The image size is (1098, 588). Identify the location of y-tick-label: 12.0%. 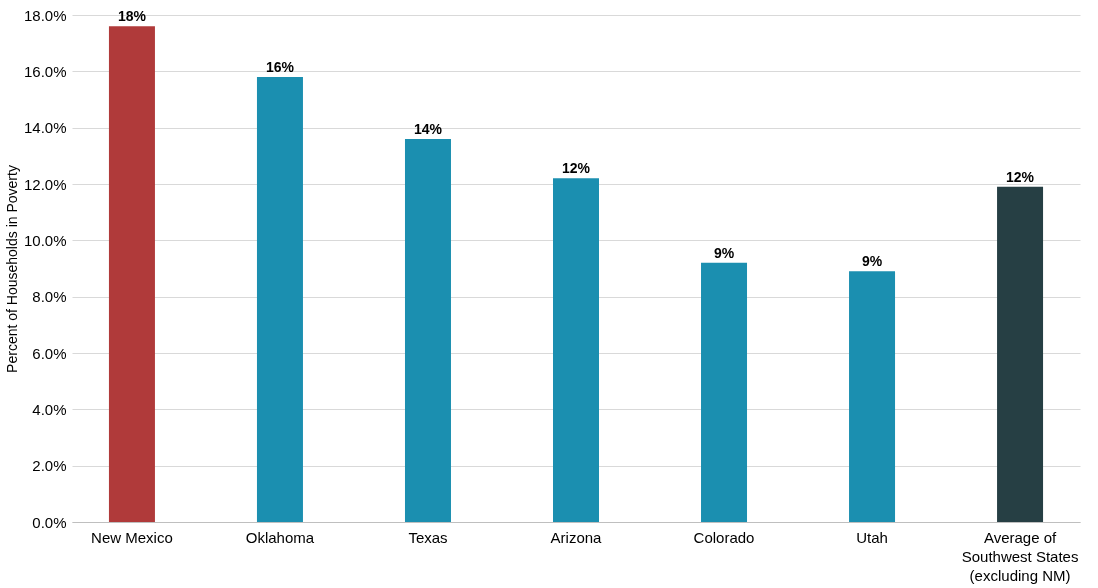
(45, 184).